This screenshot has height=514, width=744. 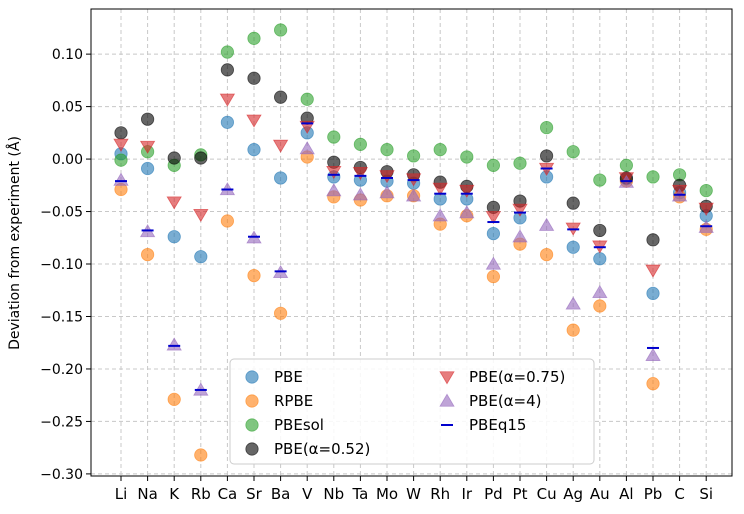 I want to click on x-tick-label: Si, so click(x=706, y=494).